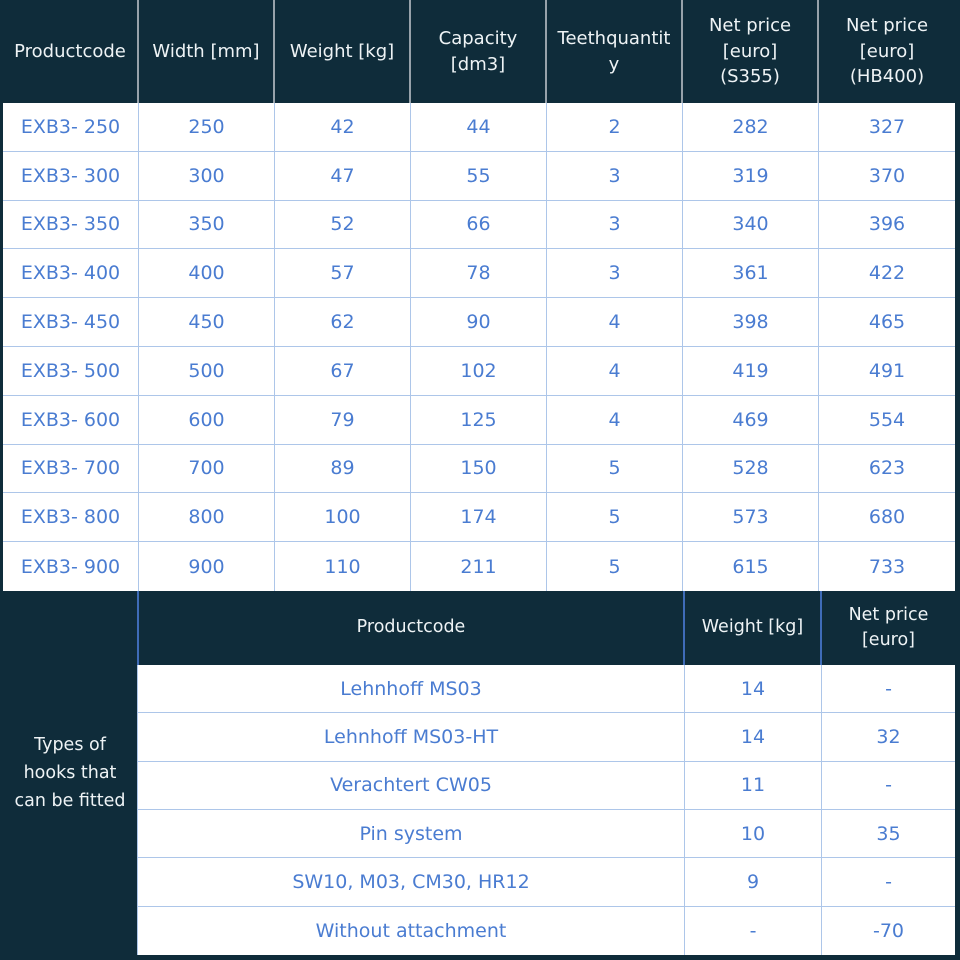  What do you see at coordinates (751, 469) in the screenshot?
I see `main-cell: 528` at bounding box center [751, 469].